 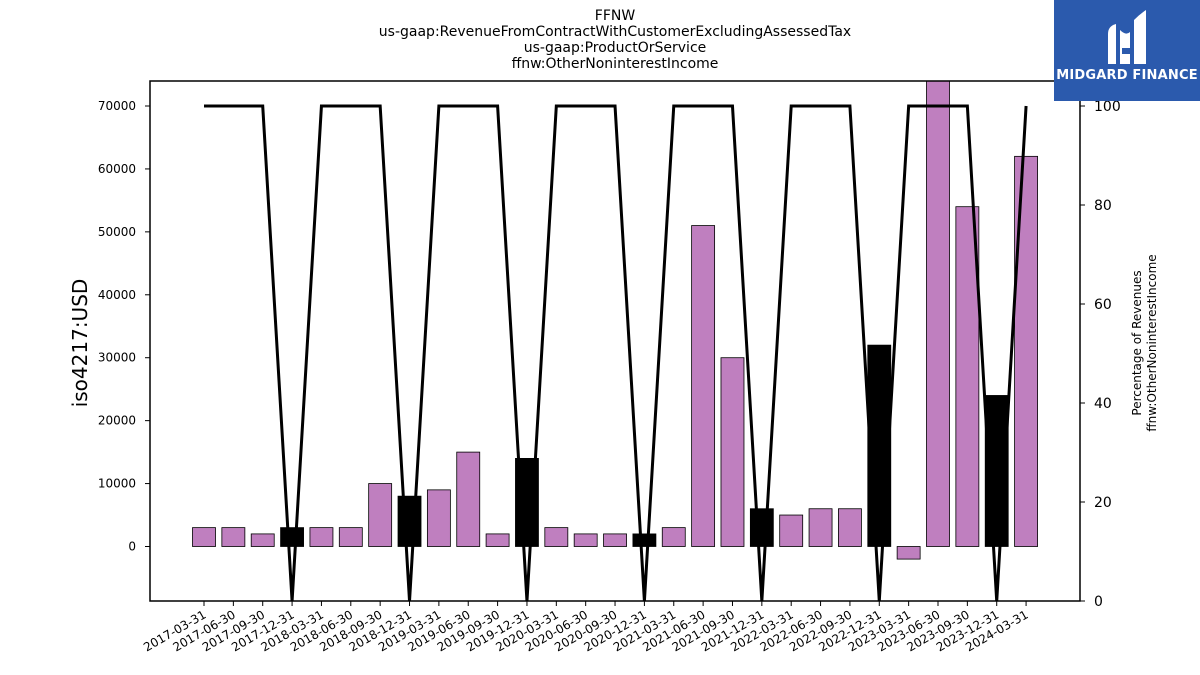 I want to click on y-axis-label: iso4217:USD, so click(x=80, y=343).